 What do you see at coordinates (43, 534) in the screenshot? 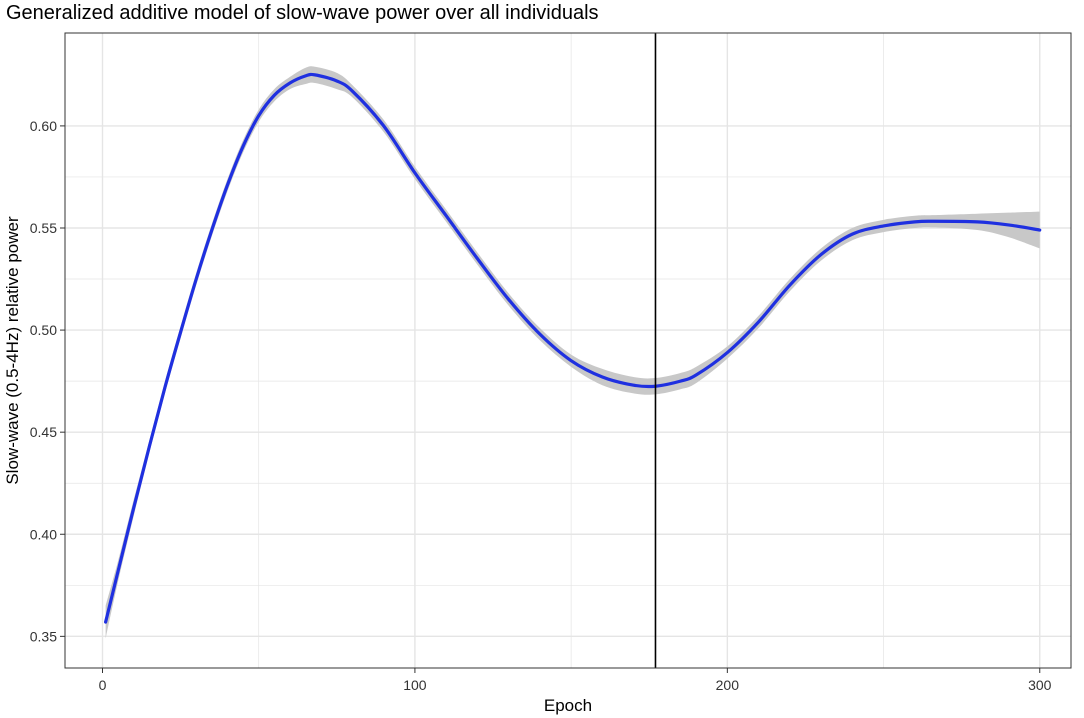
I see `y-tick-label: 0.40` at bounding box center [43, 534].